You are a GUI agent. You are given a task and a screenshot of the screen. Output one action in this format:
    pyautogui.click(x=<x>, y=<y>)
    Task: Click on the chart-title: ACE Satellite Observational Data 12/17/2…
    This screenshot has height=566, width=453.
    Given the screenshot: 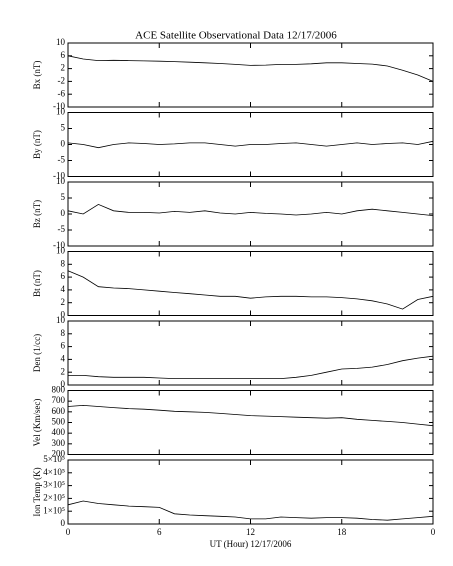 What is the action you would take?
    pyautogui.click(x=236, y=36)
    